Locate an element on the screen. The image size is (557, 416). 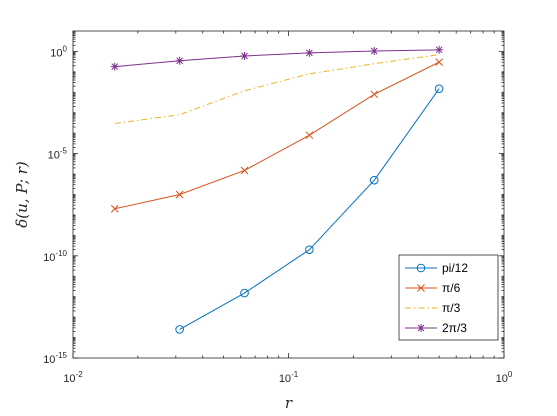
y-tick-label: 10⁻⁵ is located at coordinates (58, 154).